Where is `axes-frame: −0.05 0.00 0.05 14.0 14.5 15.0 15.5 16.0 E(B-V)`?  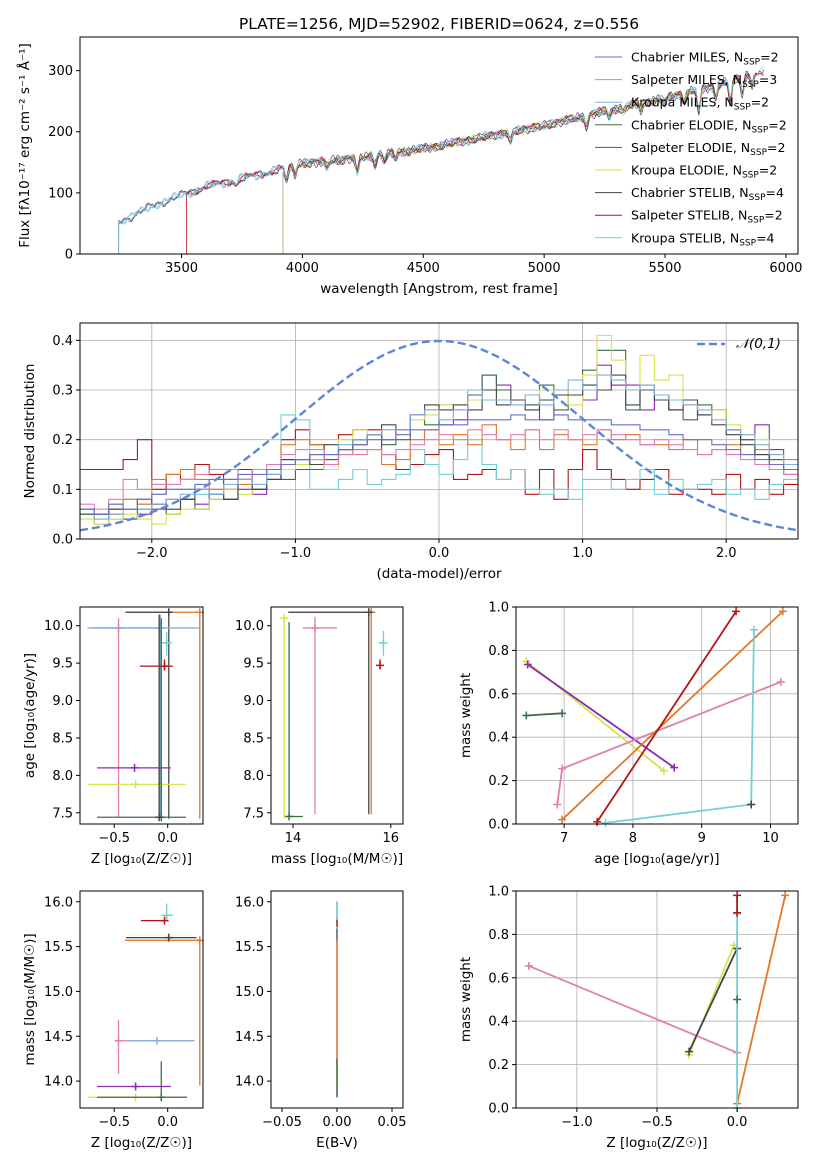
axes-frame: −0.05 0.00 0.05 14.0 14.5 15.0 15.5 16.0 E(B-V) is located at coordinates (320, 1020).